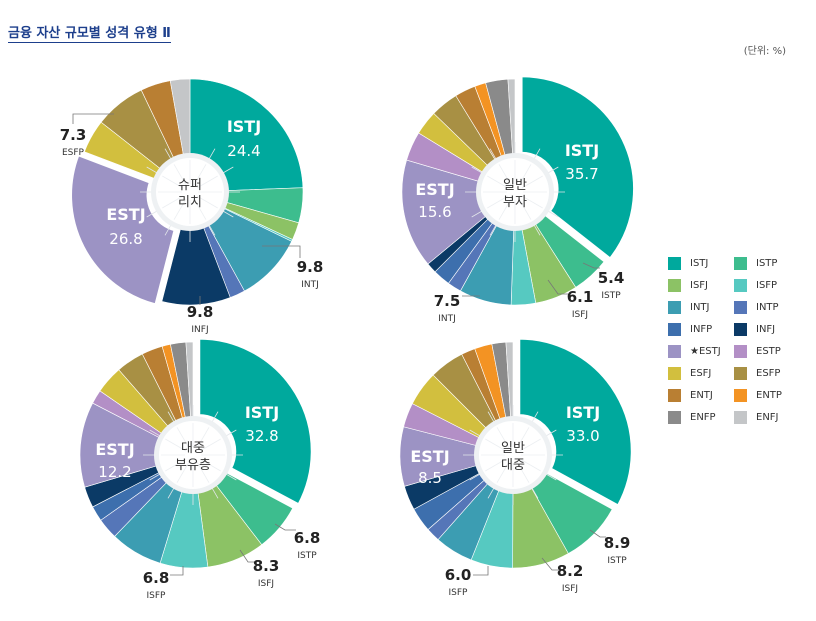  Describe the element at coordinates (515, 202) in the screenshot. I see `center-label: 부자` at that location.